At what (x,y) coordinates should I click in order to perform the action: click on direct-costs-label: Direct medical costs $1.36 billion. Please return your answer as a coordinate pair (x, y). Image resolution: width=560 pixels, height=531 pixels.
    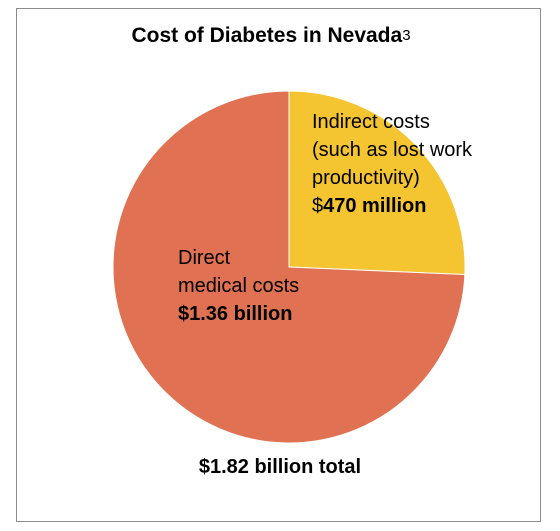
    Looking at the image, I should click on (238, 286).